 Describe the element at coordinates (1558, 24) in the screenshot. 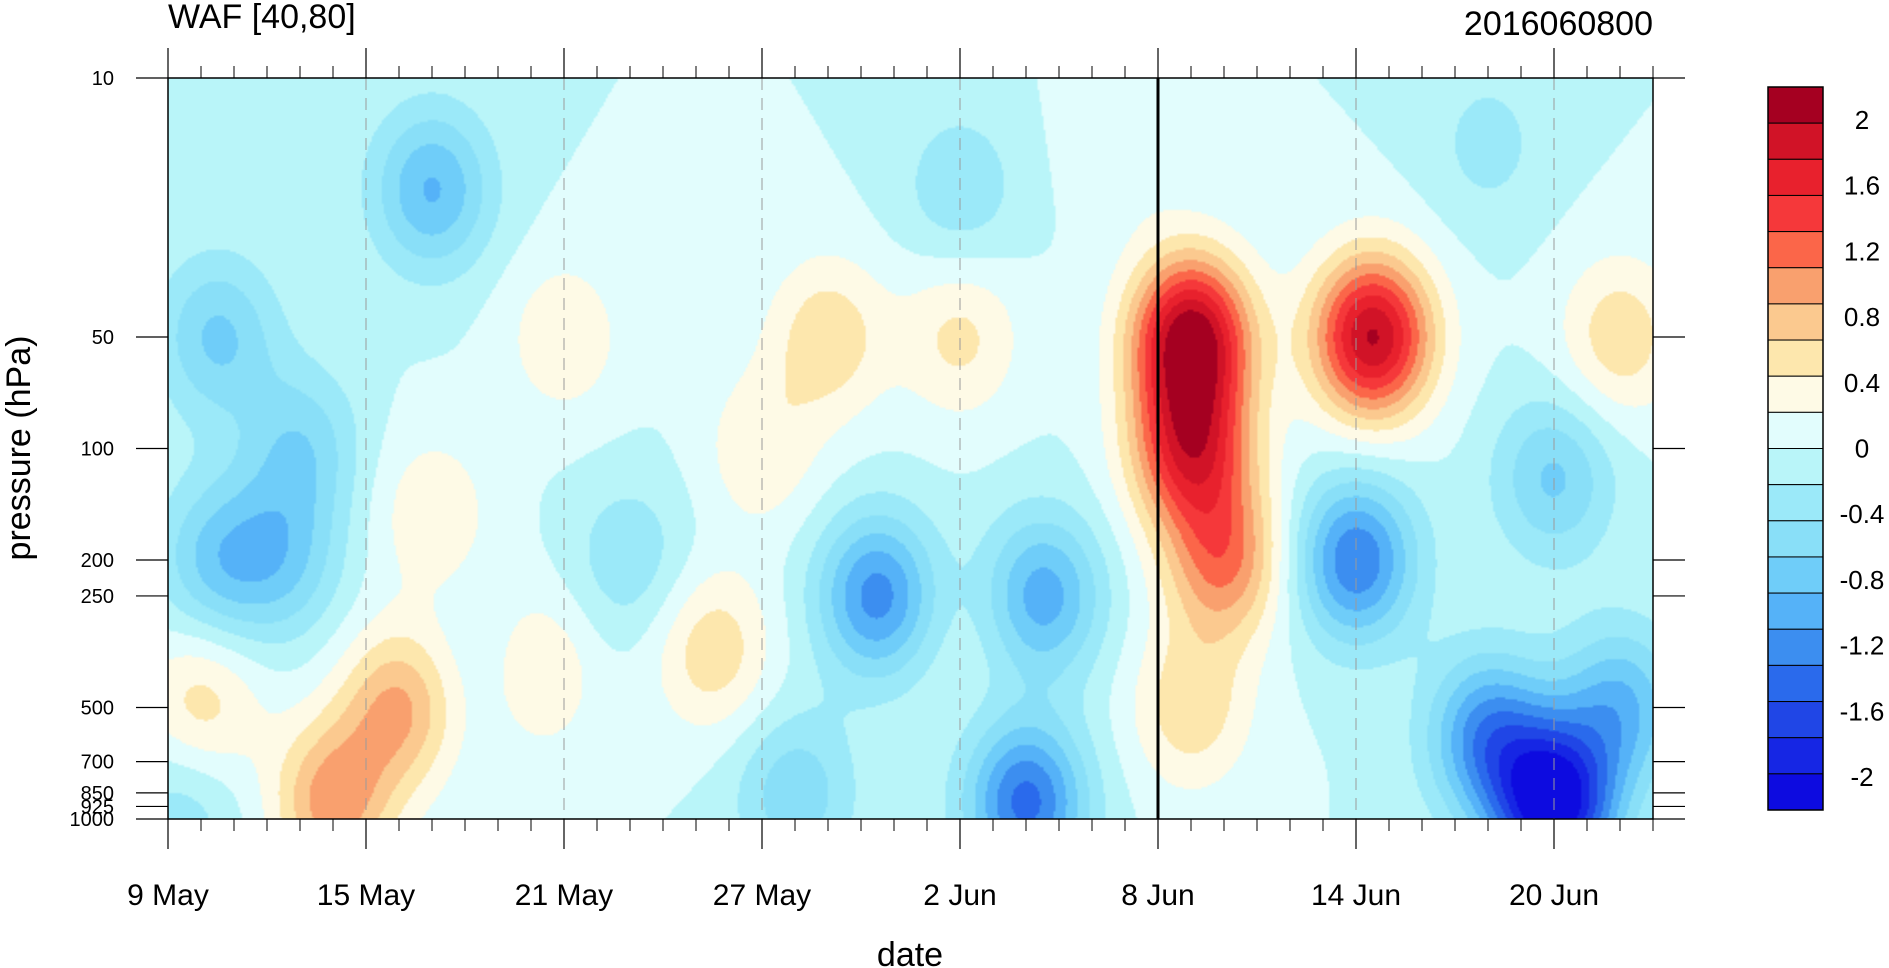

I see `chart-subtitle: 2016060800` at that location.